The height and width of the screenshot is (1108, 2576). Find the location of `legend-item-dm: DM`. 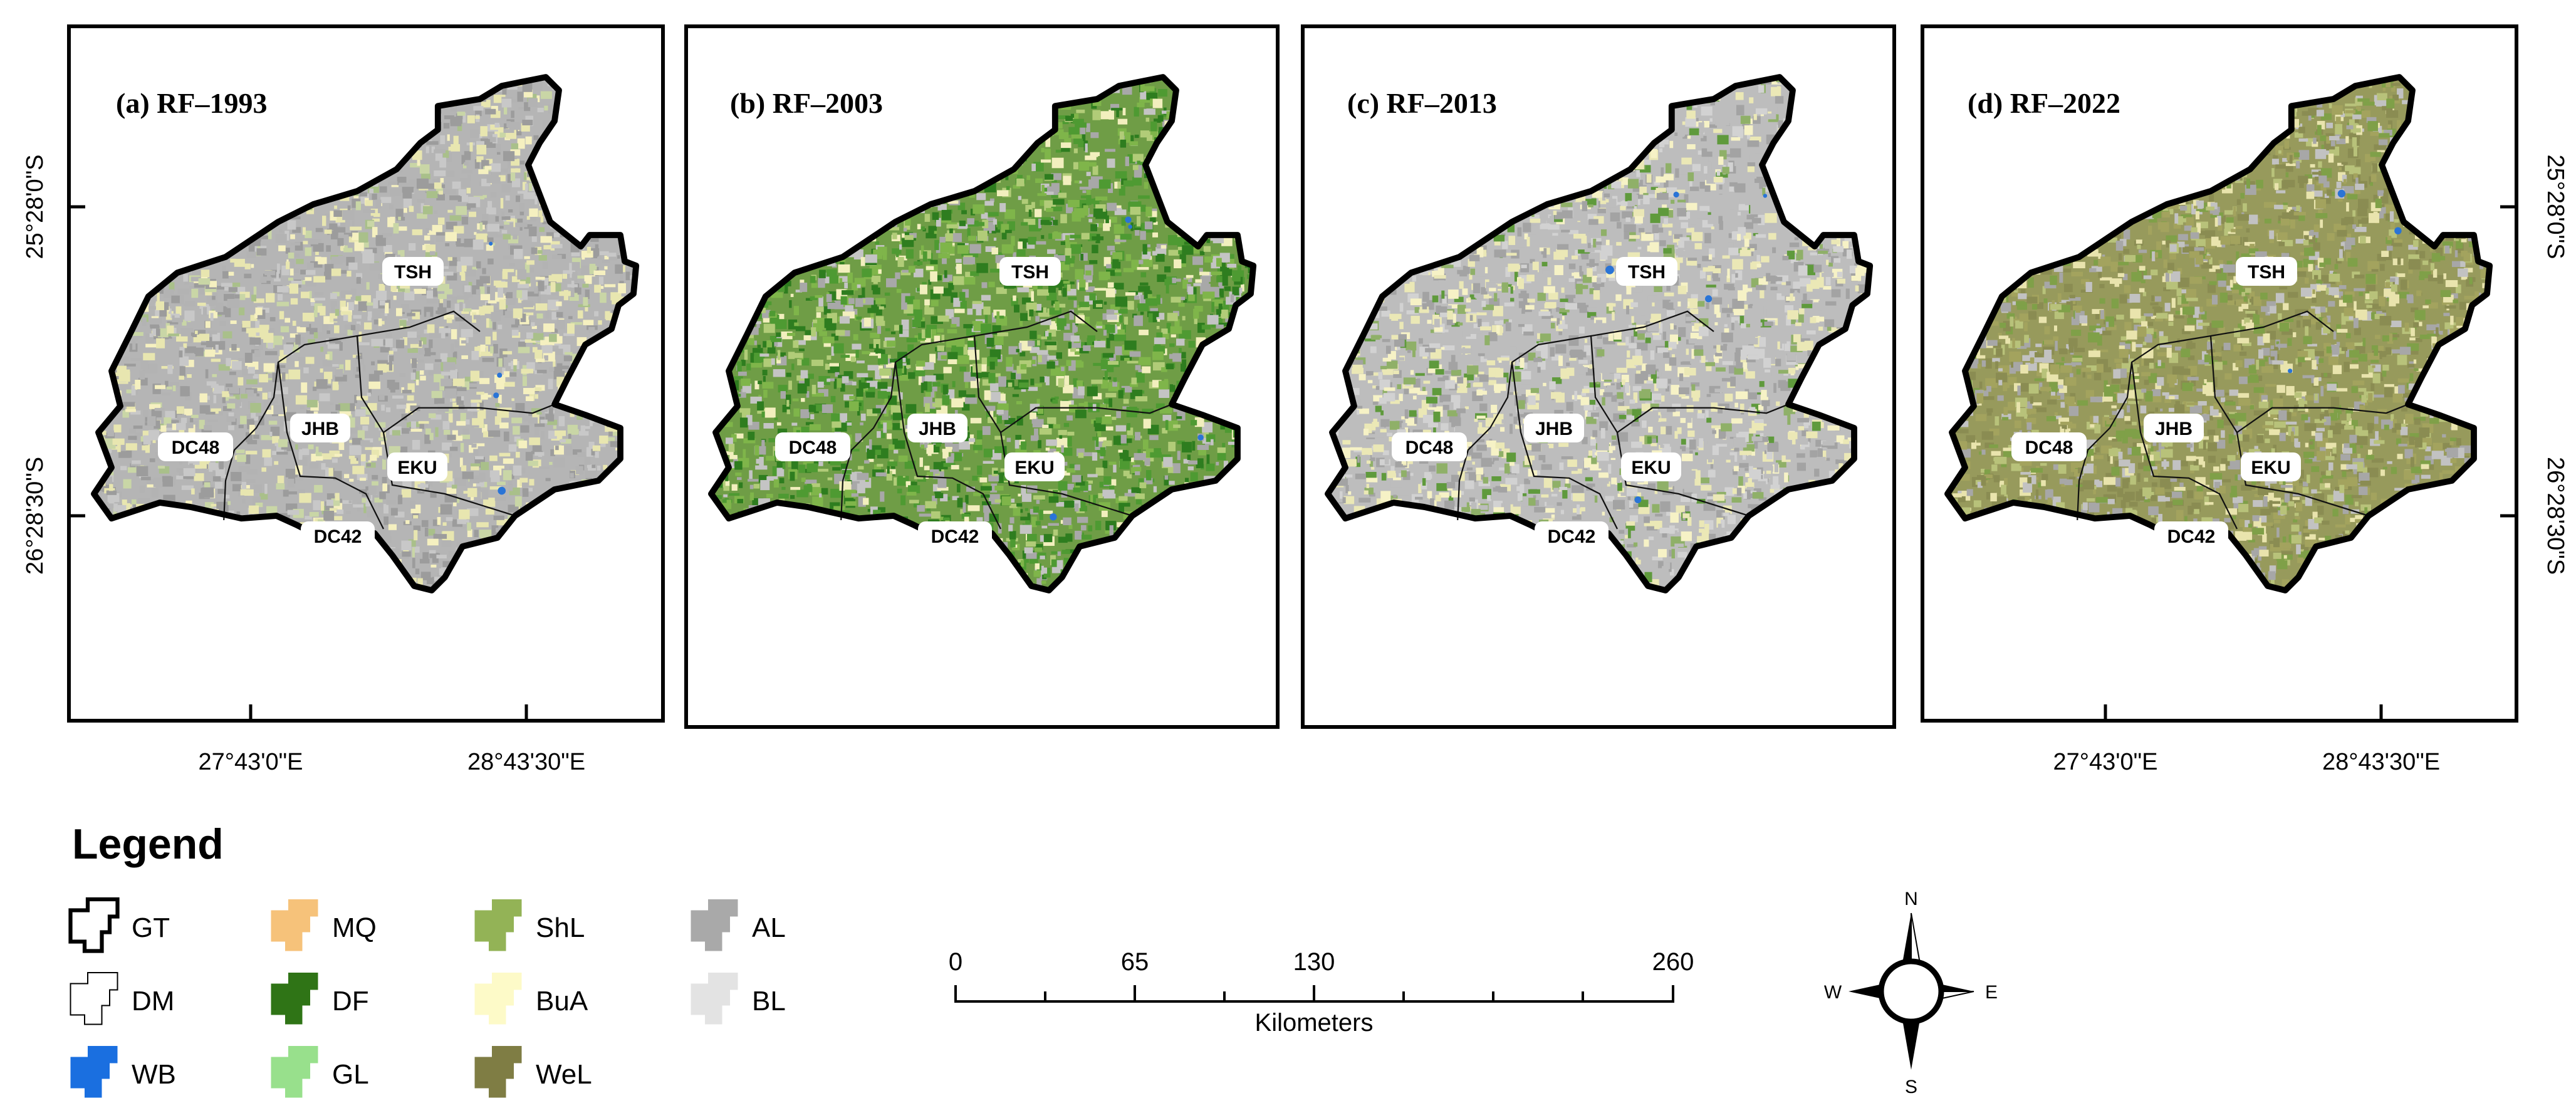

legend-item-dm: DM is located at coordinates (122, 998).